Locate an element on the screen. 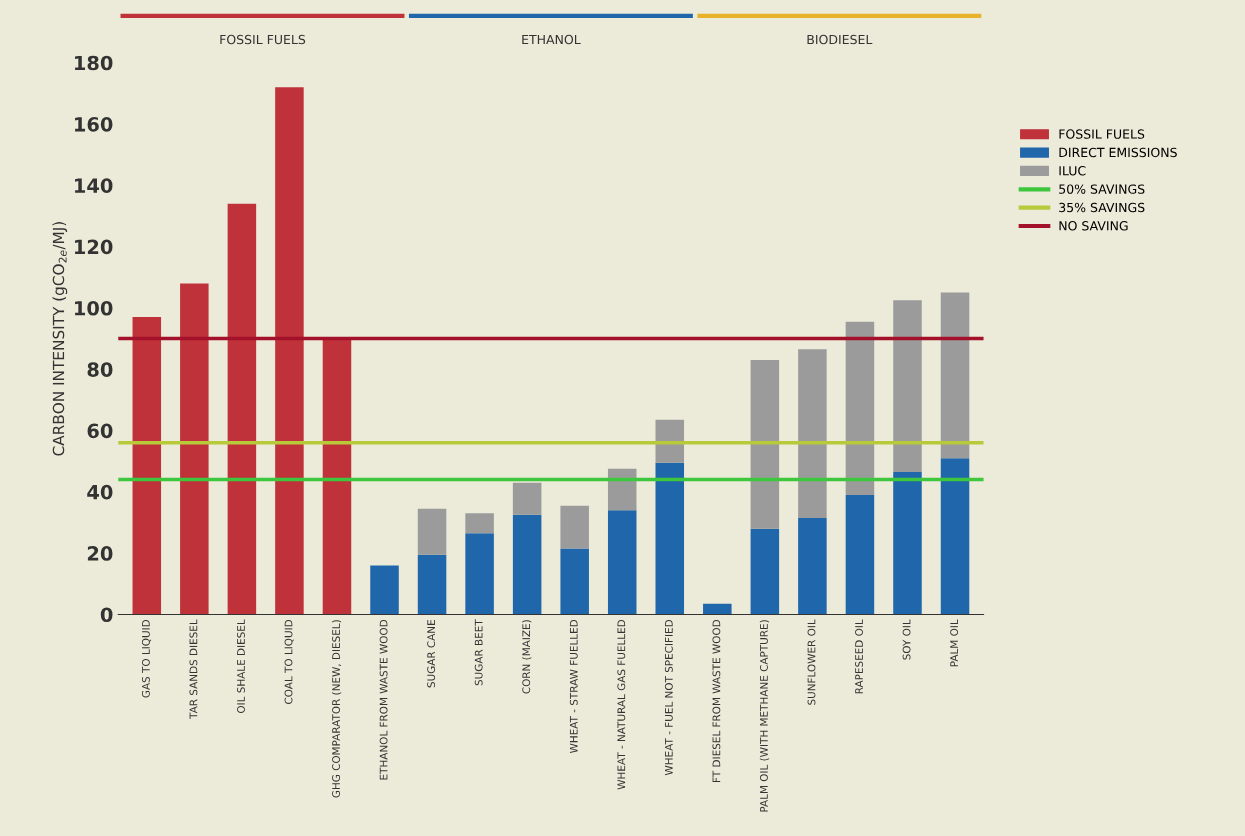 This screenshot has width=1245, height=836. x-tick-label: CORN (MAIZE) is located at coordinates (527, 657).